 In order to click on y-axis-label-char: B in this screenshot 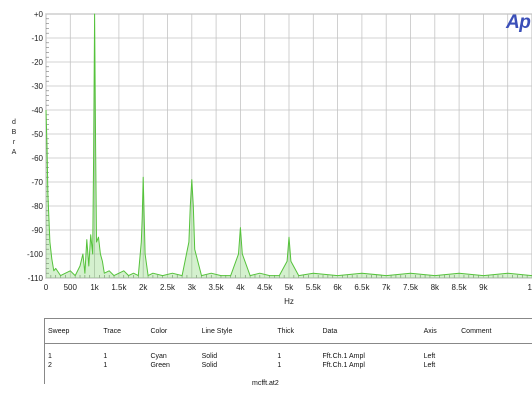, I will do `click(14, 132)`.